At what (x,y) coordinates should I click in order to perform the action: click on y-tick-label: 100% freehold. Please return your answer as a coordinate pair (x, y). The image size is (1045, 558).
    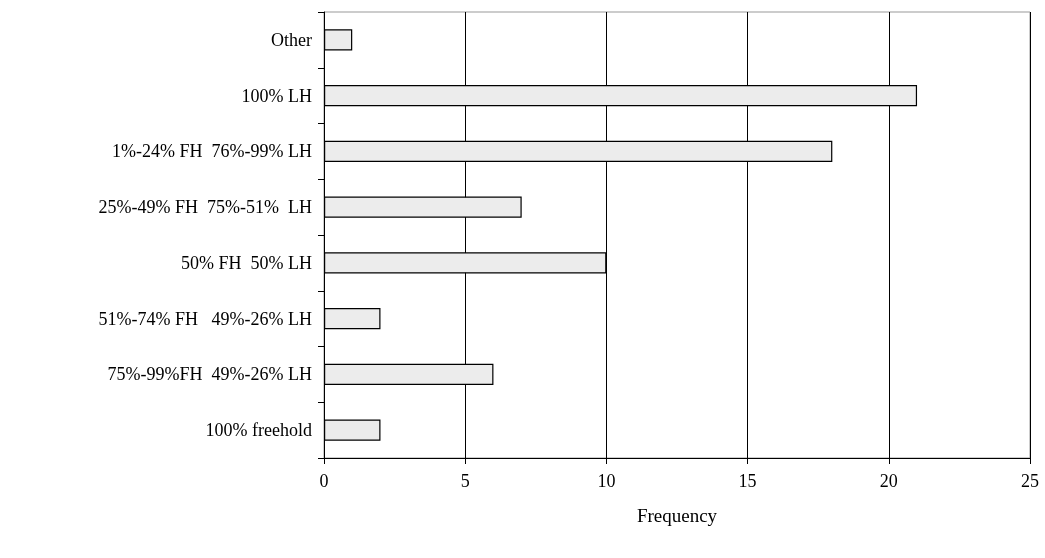
    Looking at the image, I should click on (258, 430).